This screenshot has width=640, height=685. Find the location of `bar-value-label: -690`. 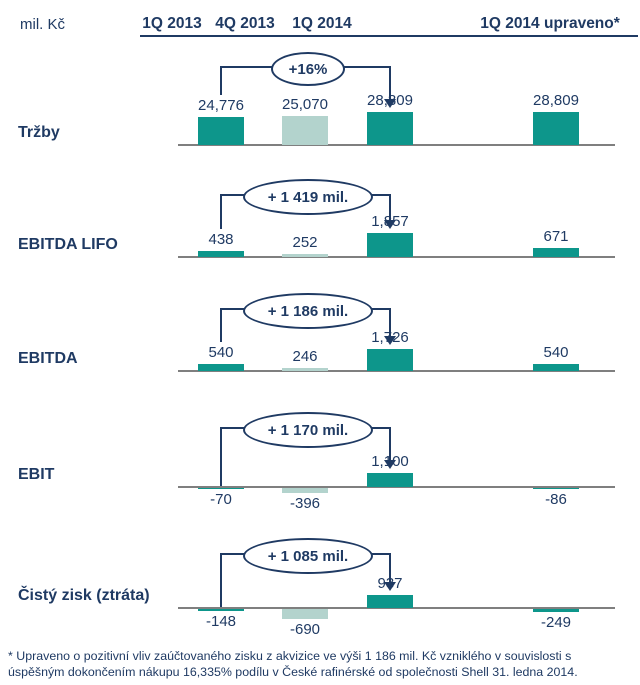

bar-value-label: -690 is located at coordinates (305, 629).